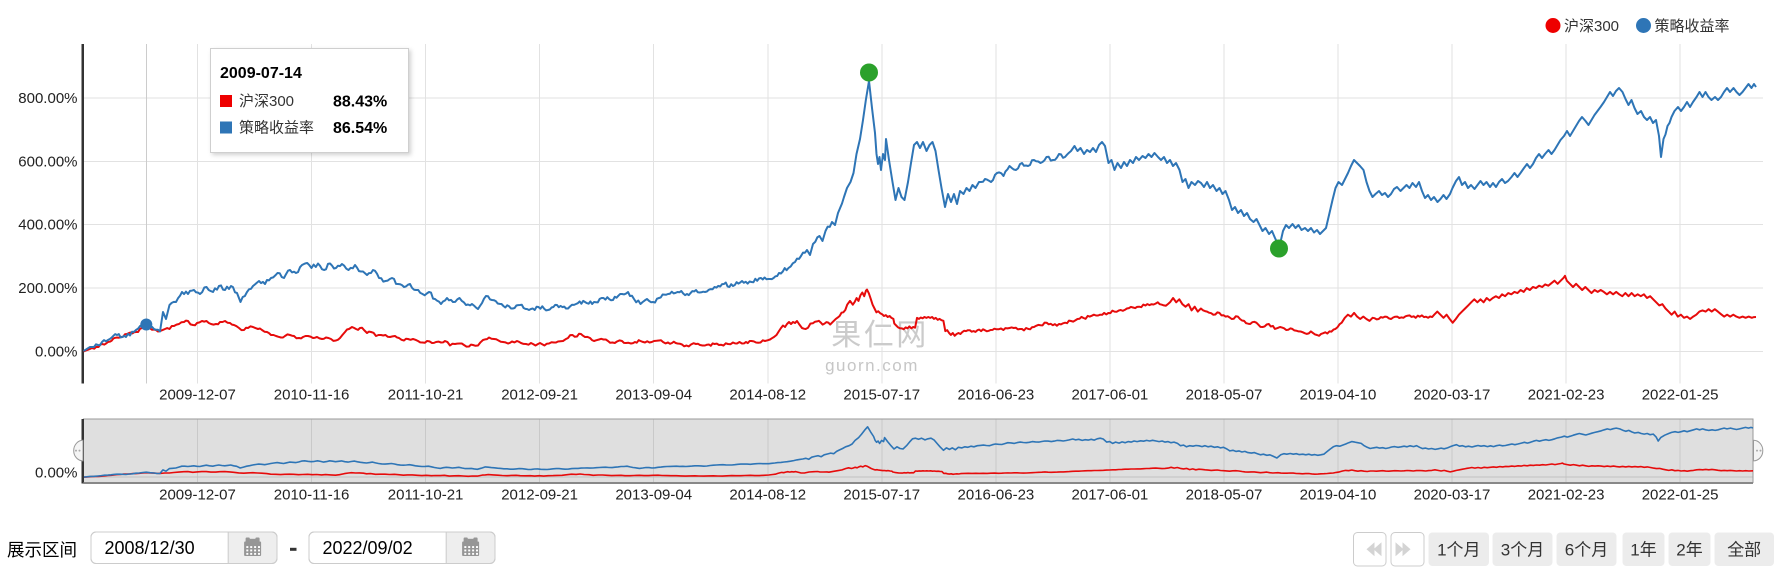  I want to click on svg-text: 全部, so click(1744, 550).